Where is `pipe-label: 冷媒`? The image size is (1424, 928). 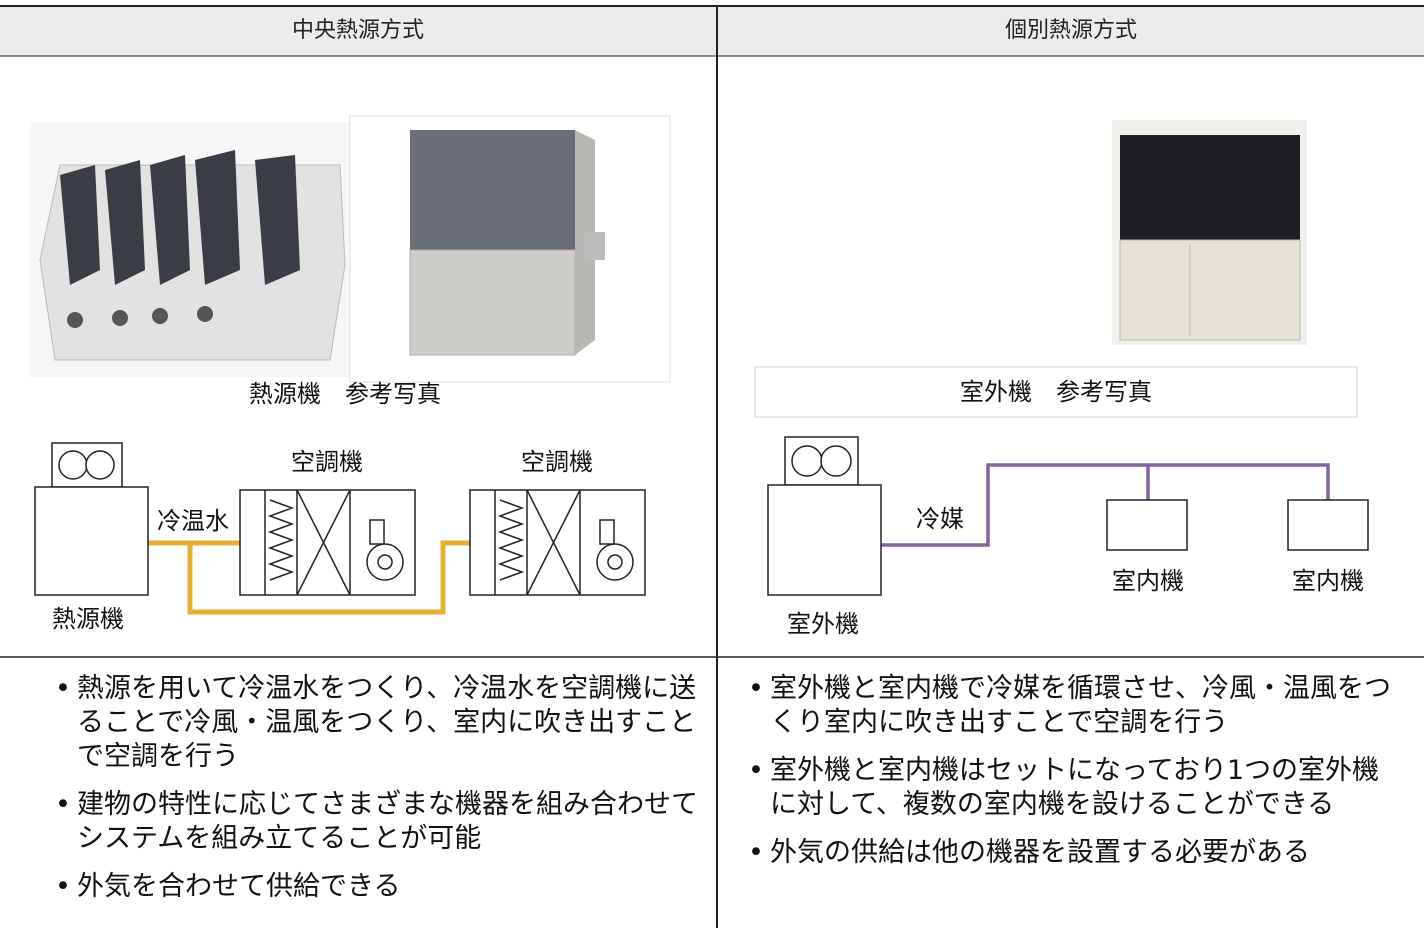
pipe-label: 冷媒 is located at coordinates (940, 519).